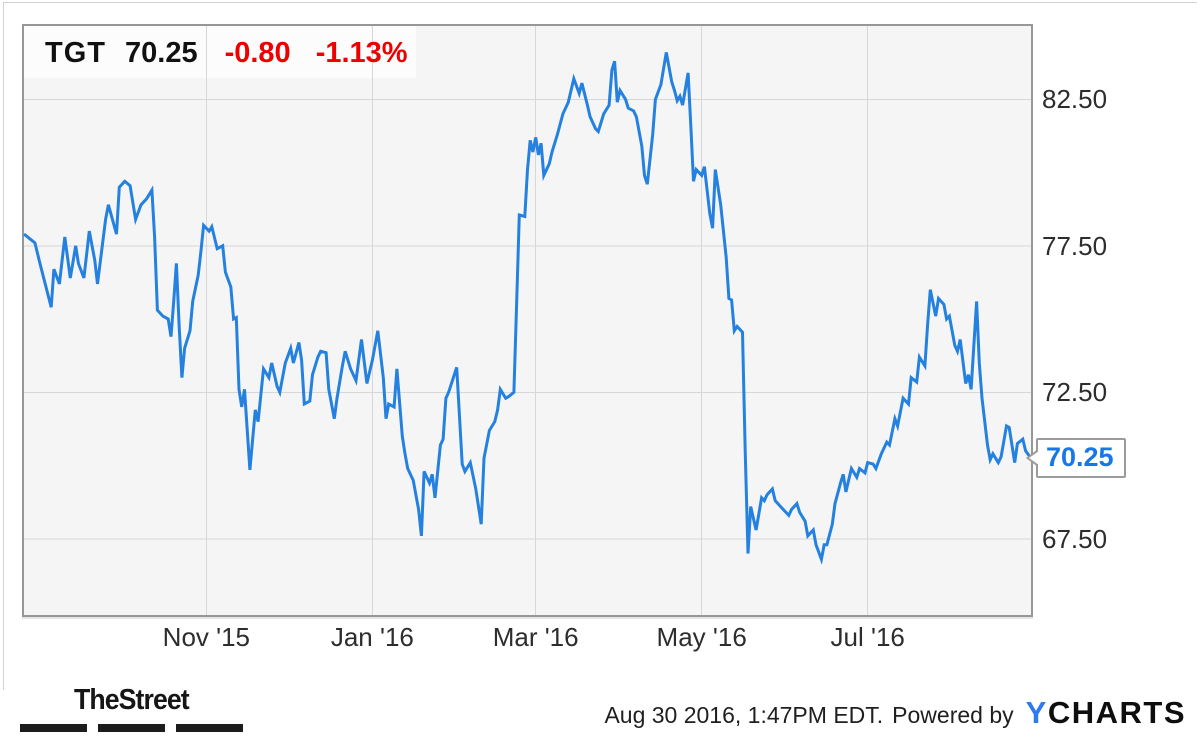  Describe the element at coordinates (75, 53) in the screenshot. I see `ticker-symbol: TGT` at that location.